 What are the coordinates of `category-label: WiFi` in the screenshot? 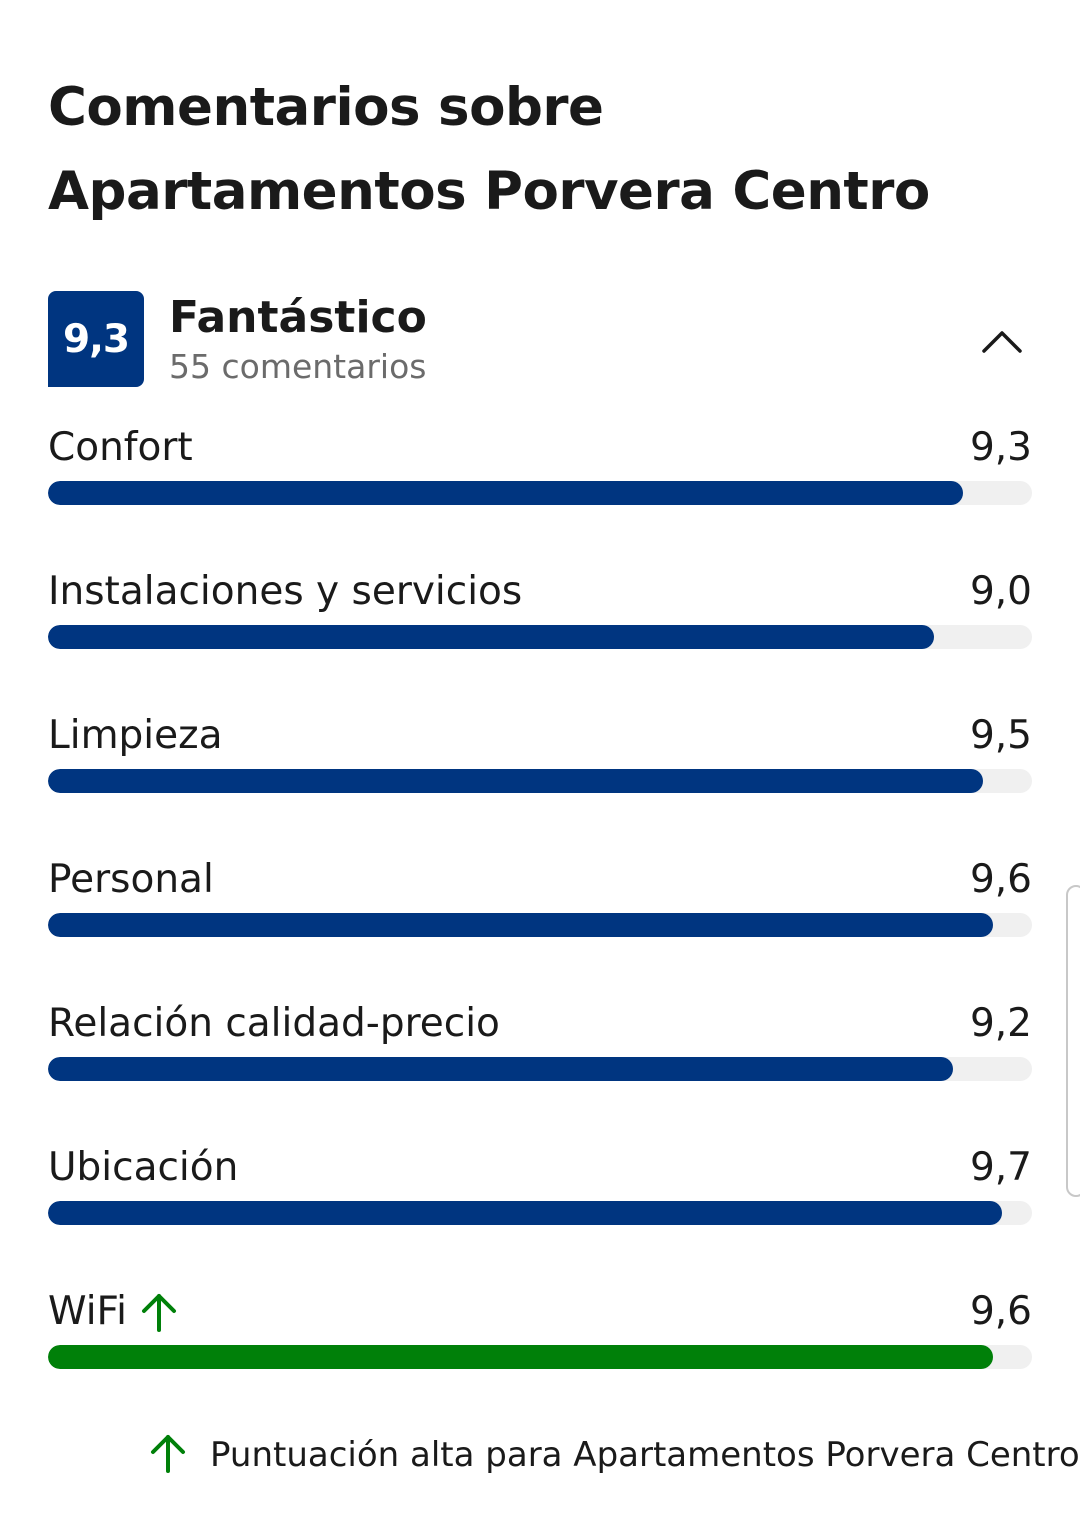 It's located at (113, 1312).